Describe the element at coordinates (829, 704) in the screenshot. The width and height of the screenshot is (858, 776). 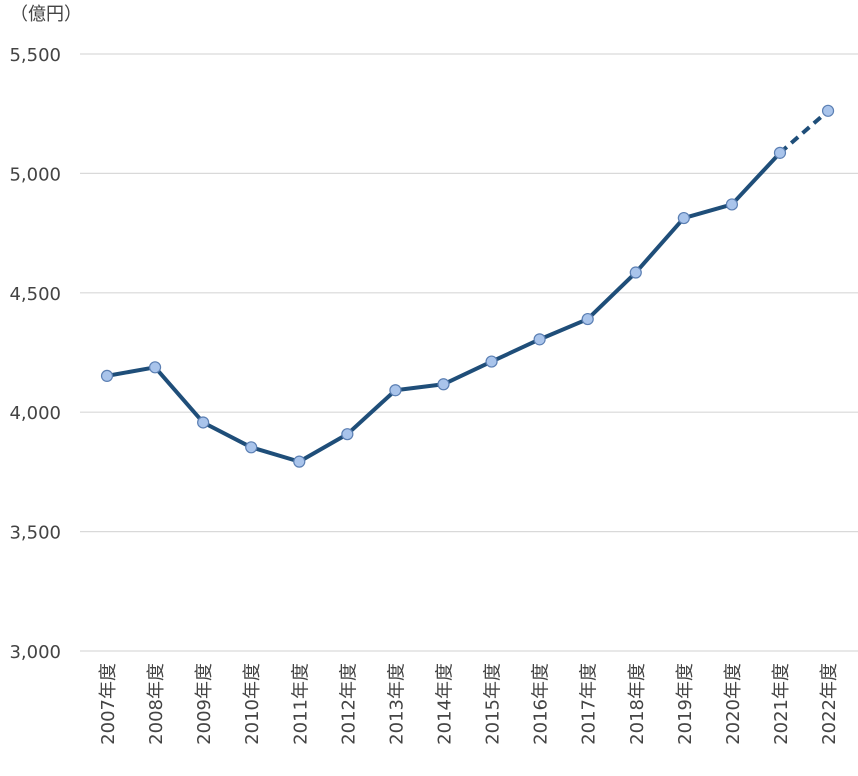
I see `x-tick-label: 2022年度` at that location.